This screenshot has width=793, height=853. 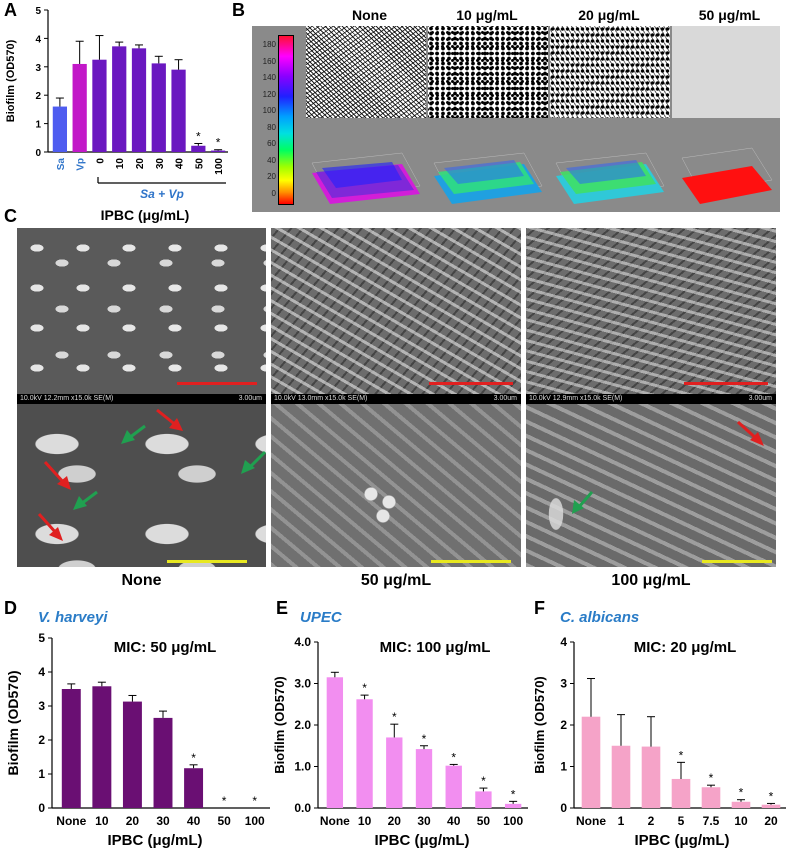 I want to click on colorbar-tick-label: 80, so click(x=271, y=127).